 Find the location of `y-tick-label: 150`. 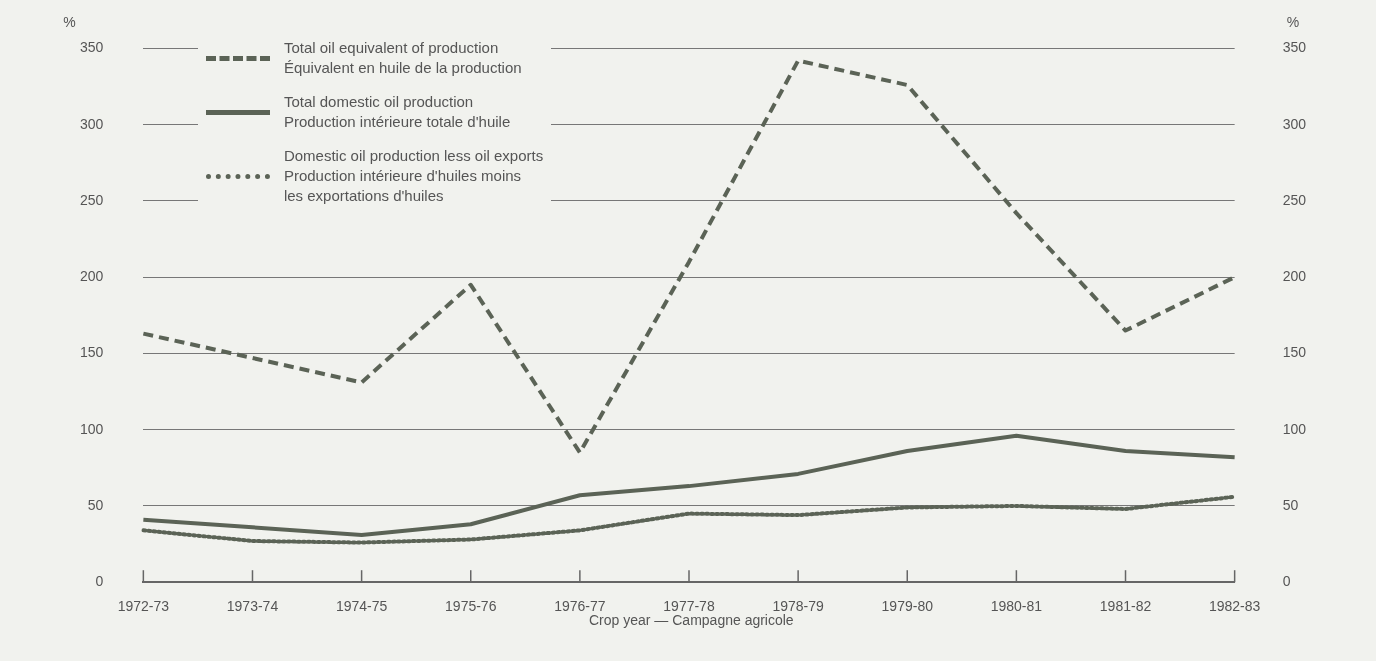

y-tick-label: 150 is located at coordinates (92, 352).